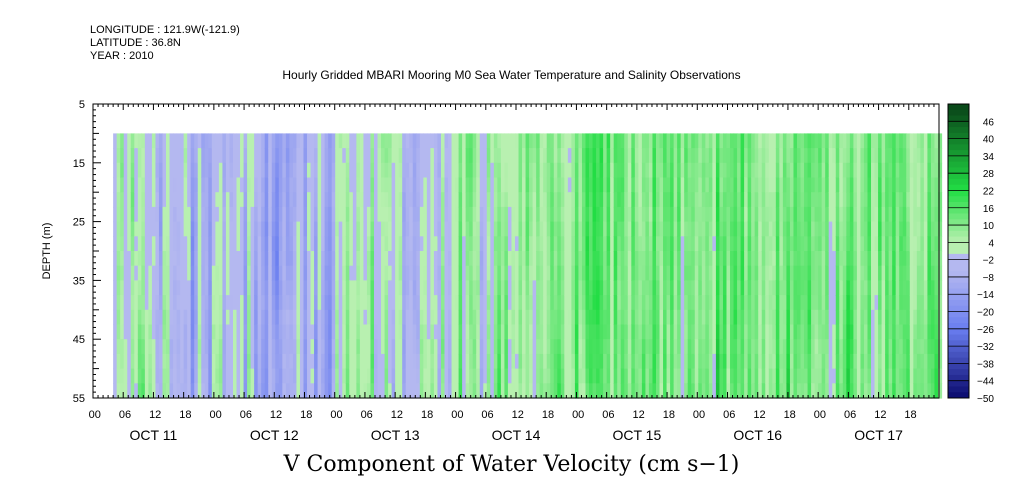 This screenshot has width=1009, height=504. I want to click on y-tick-label: 5, so click(82, 105).